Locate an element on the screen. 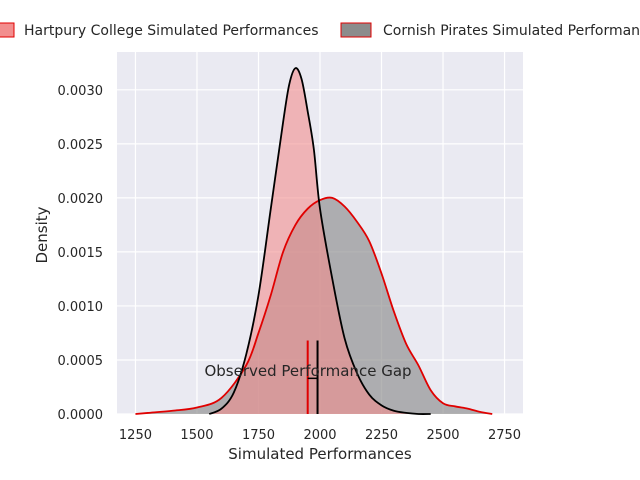 The image size is (640, 480). annotation-label: Observed Performance Gap is located at coordinates (307, 371).